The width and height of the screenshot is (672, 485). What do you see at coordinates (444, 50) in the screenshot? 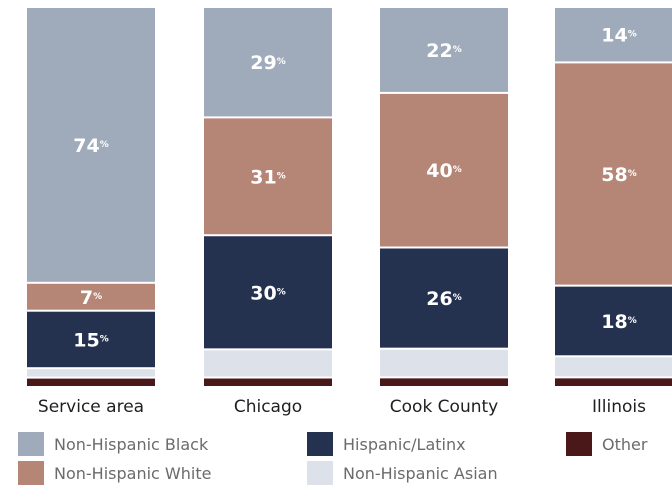
I see `bar-cook-county-non-hispanic-black` at bounding box center [444, 50].